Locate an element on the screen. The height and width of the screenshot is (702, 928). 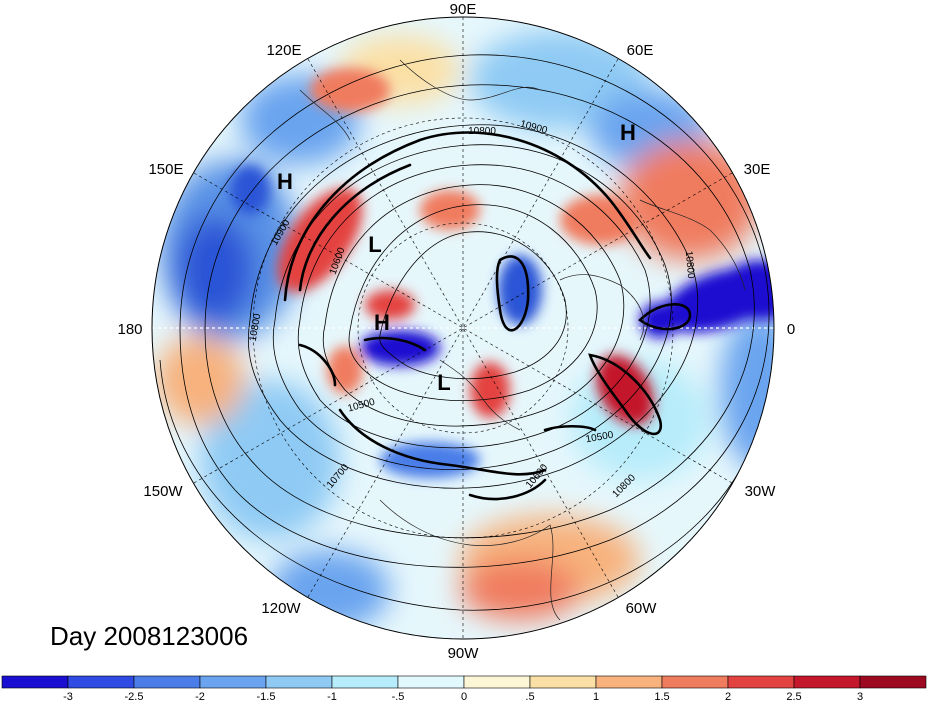
colorbar-tick-label: 1.5 is located at coordinates (661, 696).